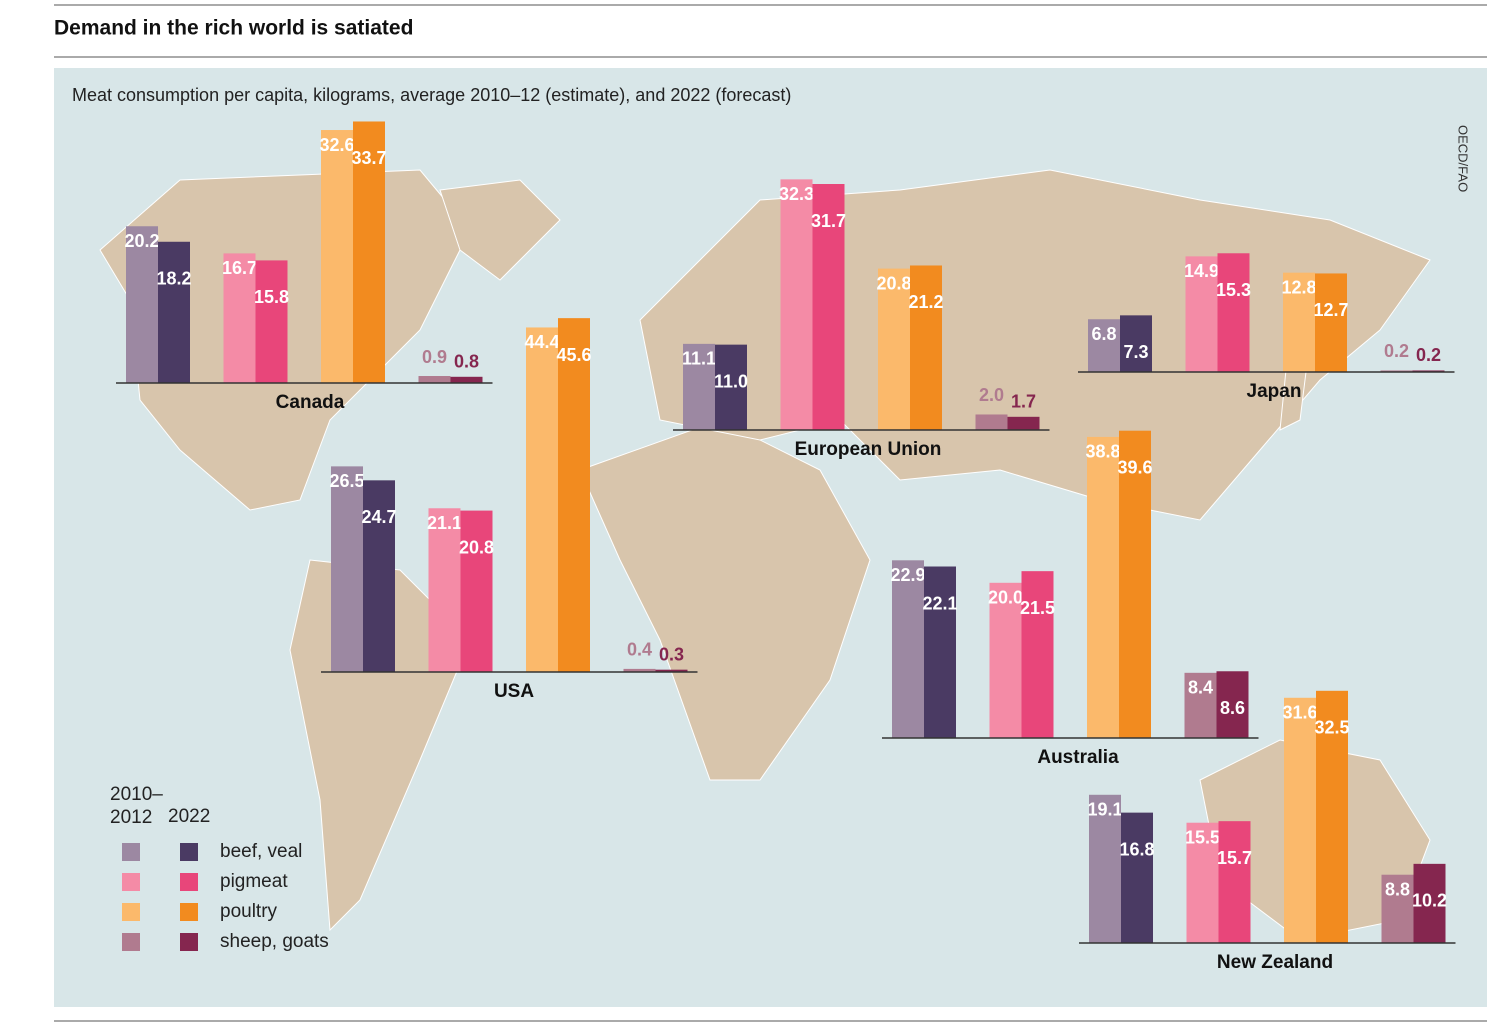 The image size is (1493, 1027). Describe the element at coordinates (796, 194) in the screenshot. I see `value-label: 32.3` at that location.